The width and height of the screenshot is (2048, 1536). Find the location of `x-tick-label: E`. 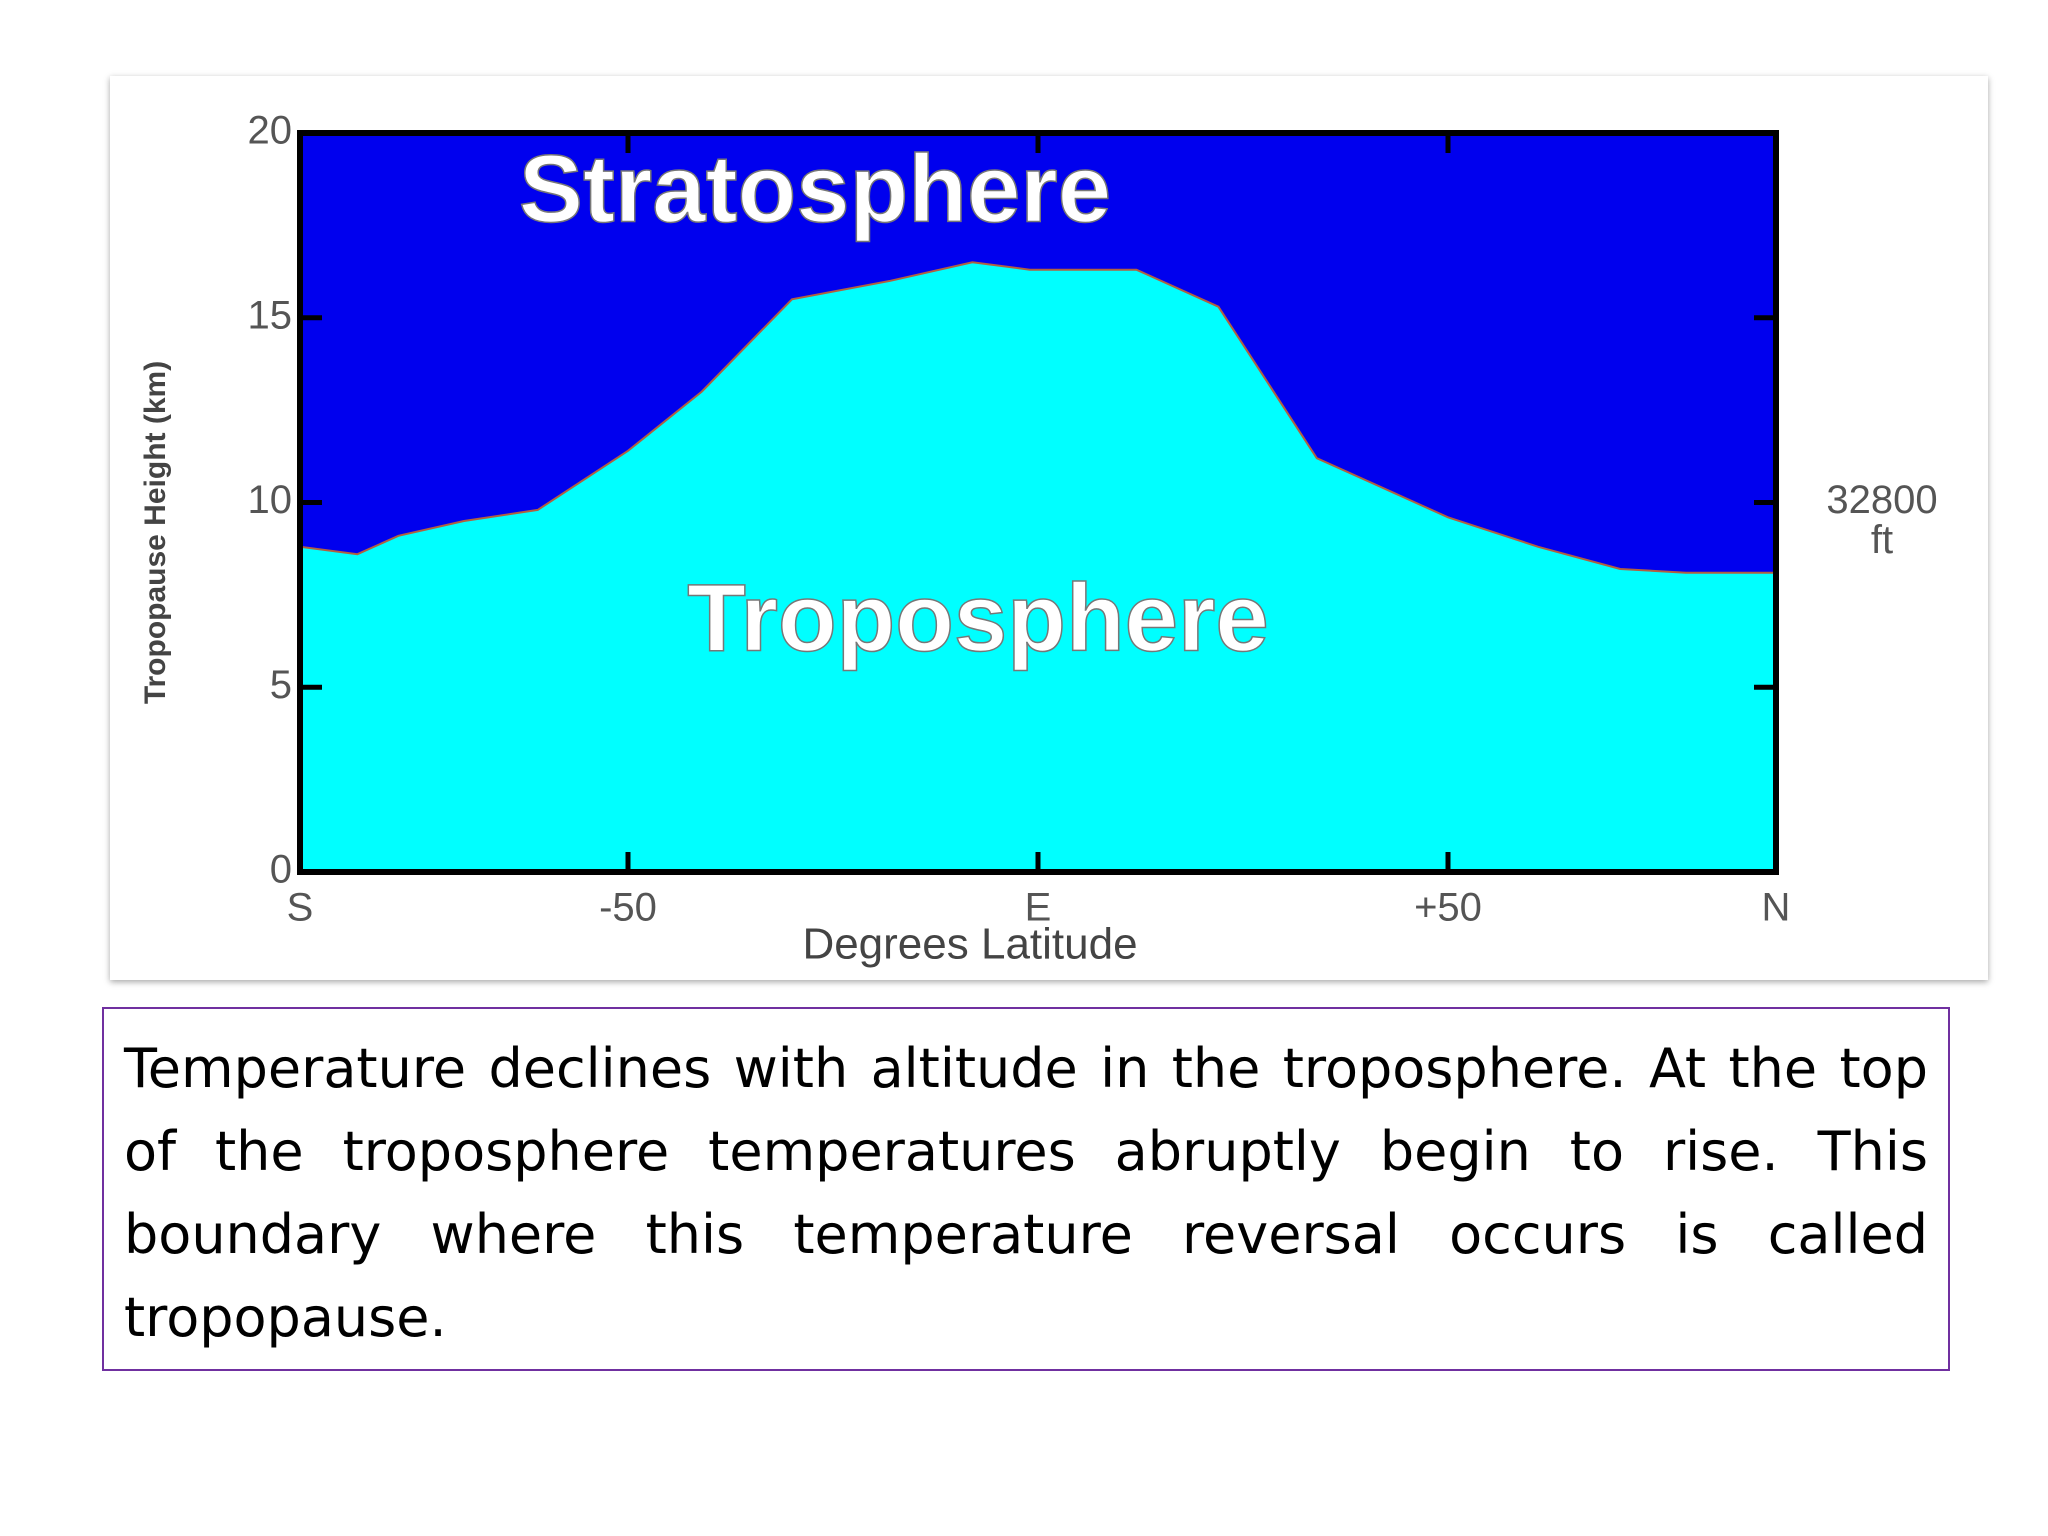

x-tick-label: E is located at coordinates (1038, 908).